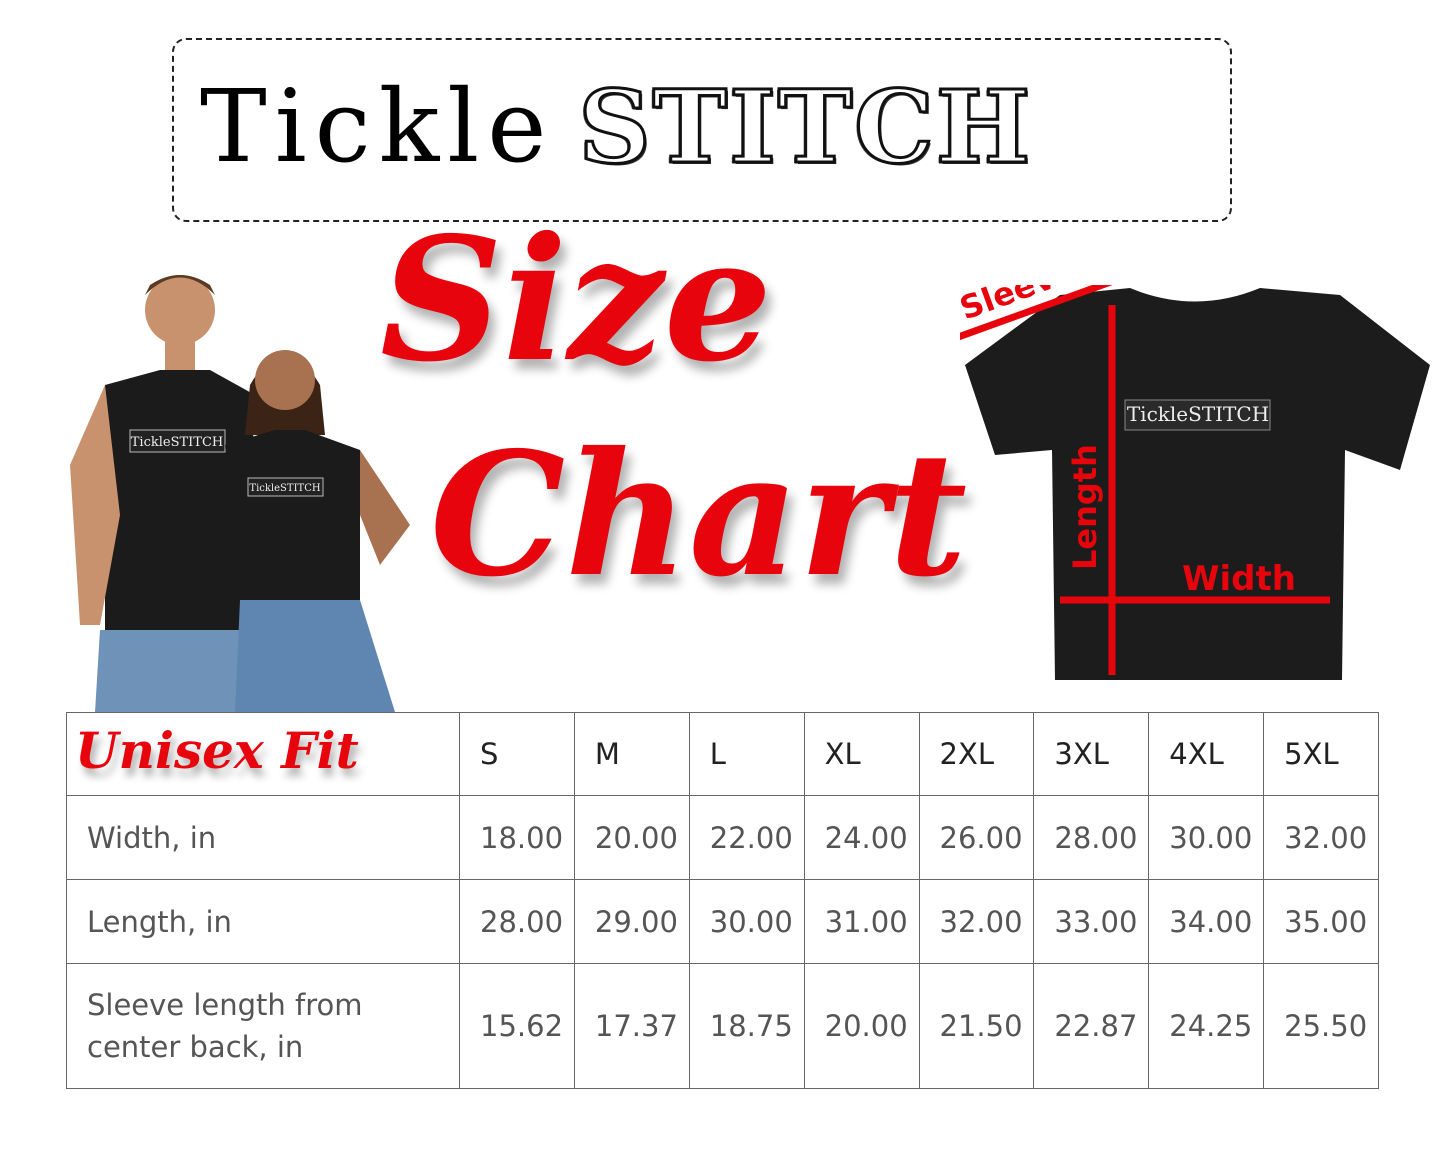 The width and height of the screenshot is (1445, 1156). I want to click on models-photo: TickleSTITCH TickleSTITCH, so click(240, 493).